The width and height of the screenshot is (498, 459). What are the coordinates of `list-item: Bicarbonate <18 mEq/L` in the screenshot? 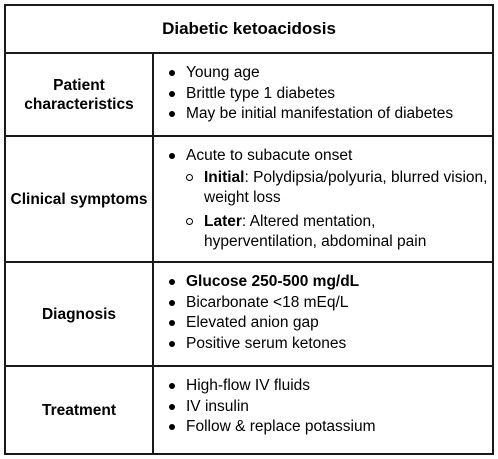 It's located at (327, 303).